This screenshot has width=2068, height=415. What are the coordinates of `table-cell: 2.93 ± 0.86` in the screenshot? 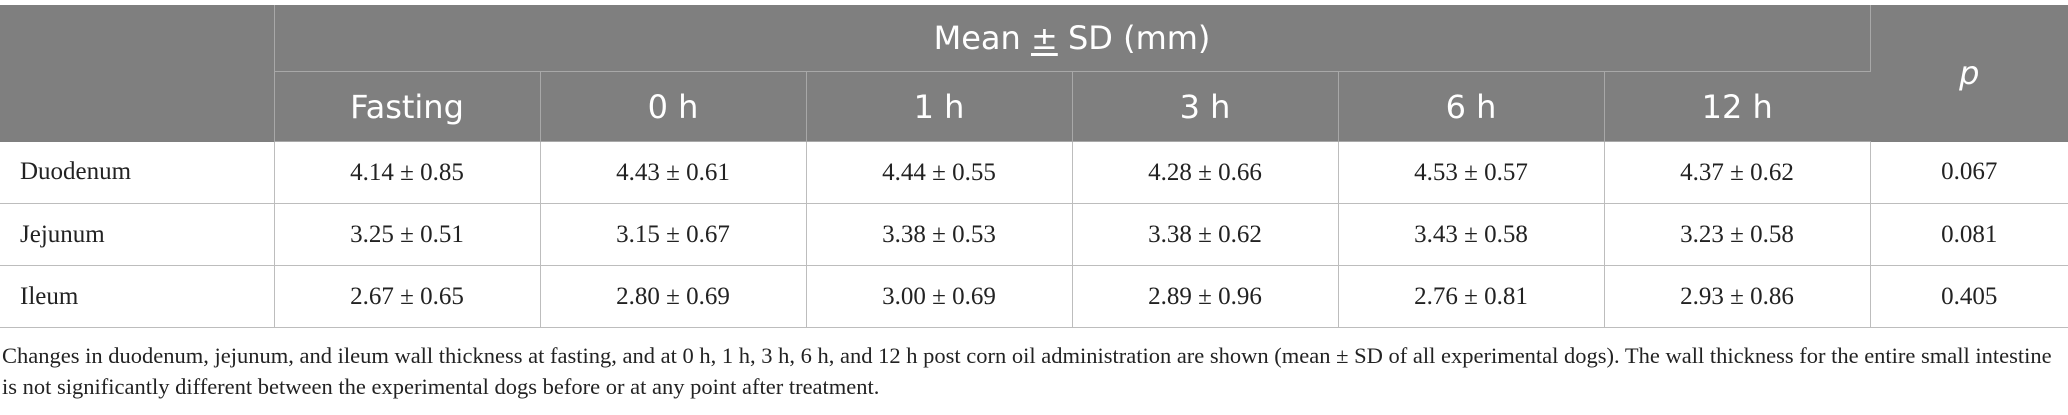 It's located at (1737, 296).